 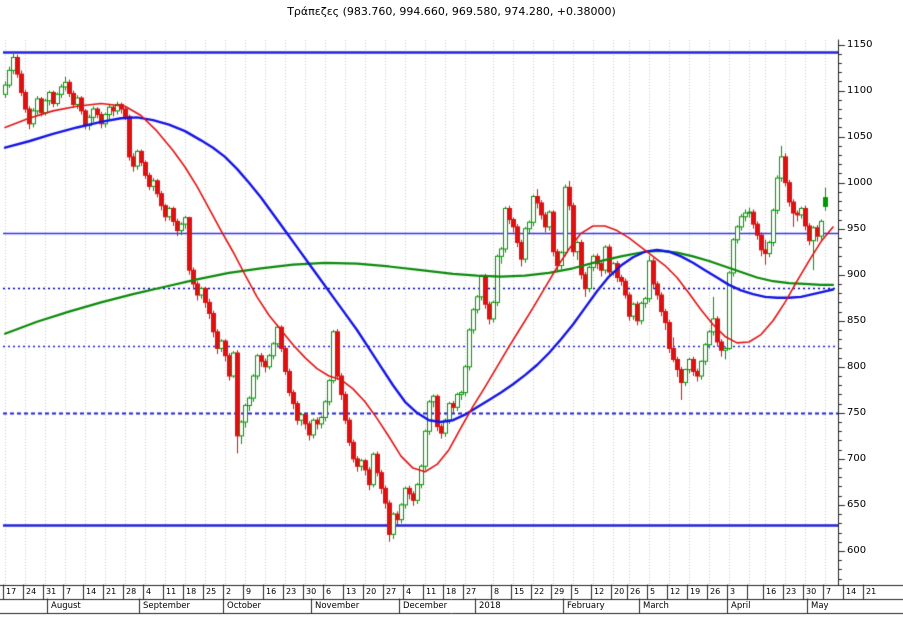 I want to click on x-axis-month-label-february: February, so click(x=586, y=606).